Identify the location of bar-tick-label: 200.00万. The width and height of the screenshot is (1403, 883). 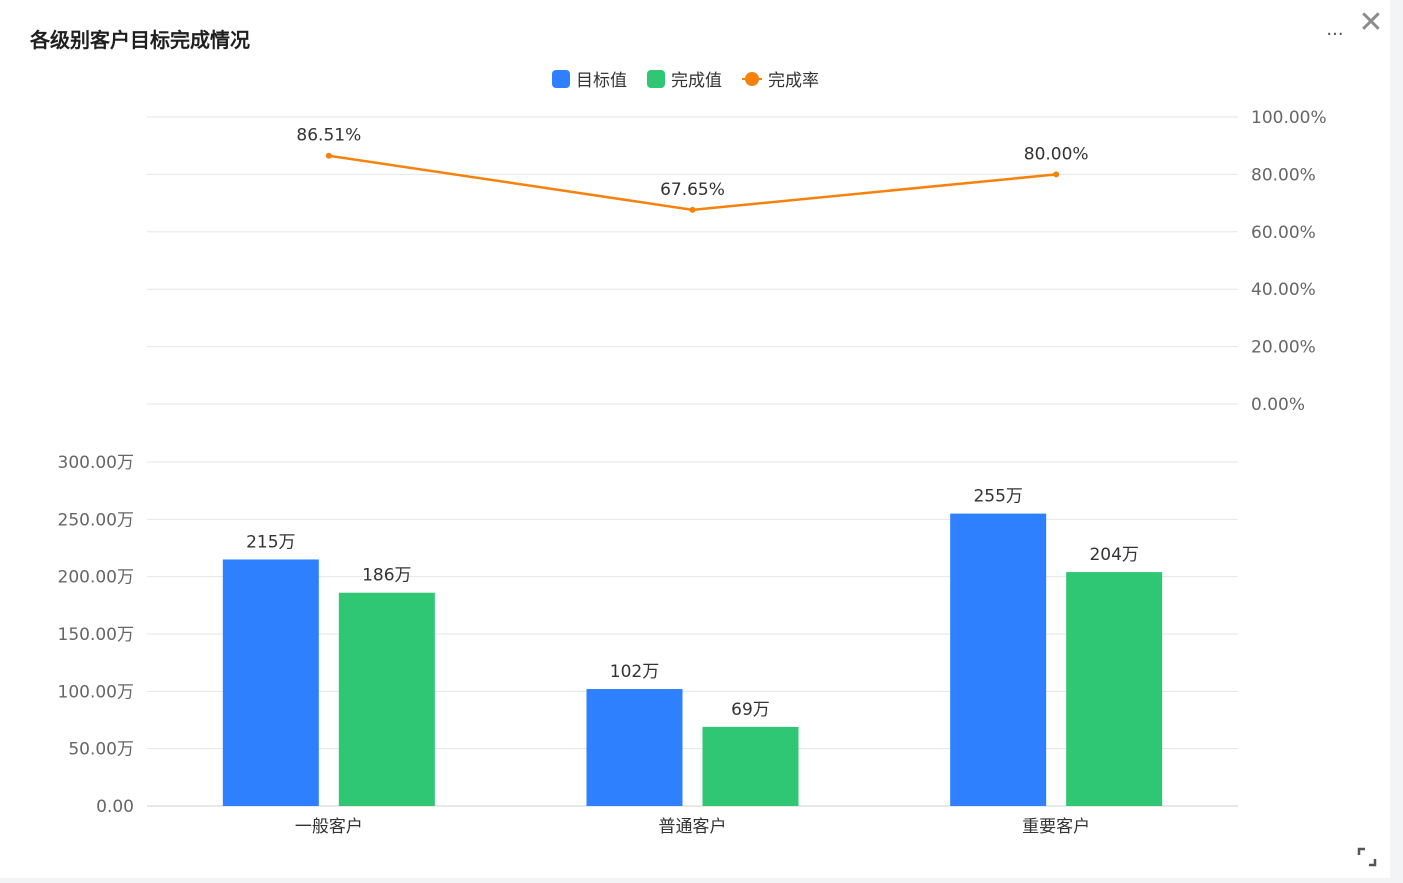
(96, 578).